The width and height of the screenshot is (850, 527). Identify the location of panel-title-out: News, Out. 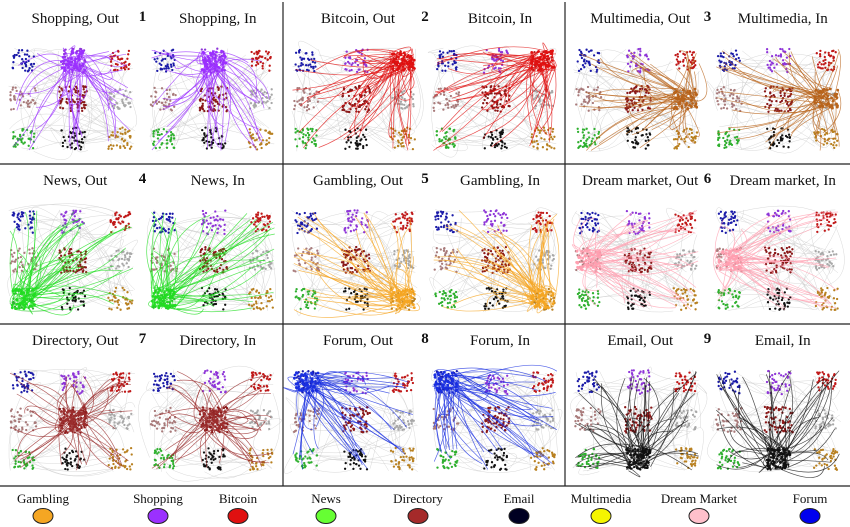
(75, 181).